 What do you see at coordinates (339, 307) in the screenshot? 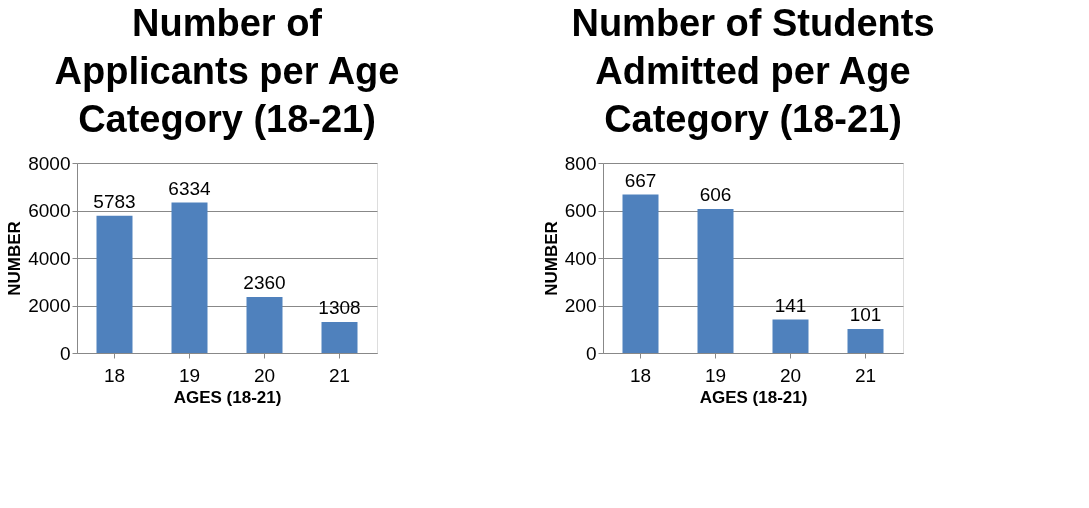
I see `data-label: 1308` at bounding box center [339, 307].